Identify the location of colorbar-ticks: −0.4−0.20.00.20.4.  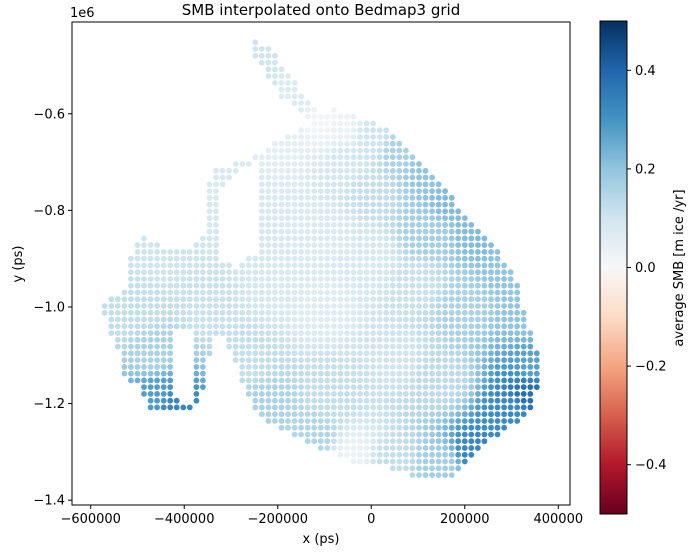
(647, 268).